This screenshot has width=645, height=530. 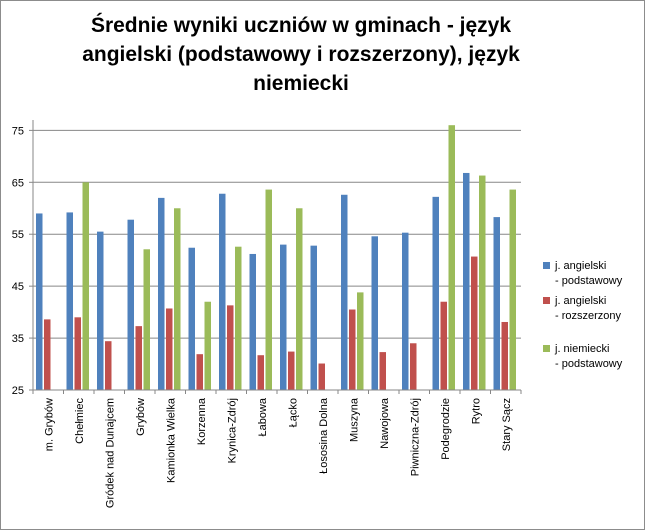 I want to click on y-axis: 25 35 45 55 65 75, so click(x=23, y=258).